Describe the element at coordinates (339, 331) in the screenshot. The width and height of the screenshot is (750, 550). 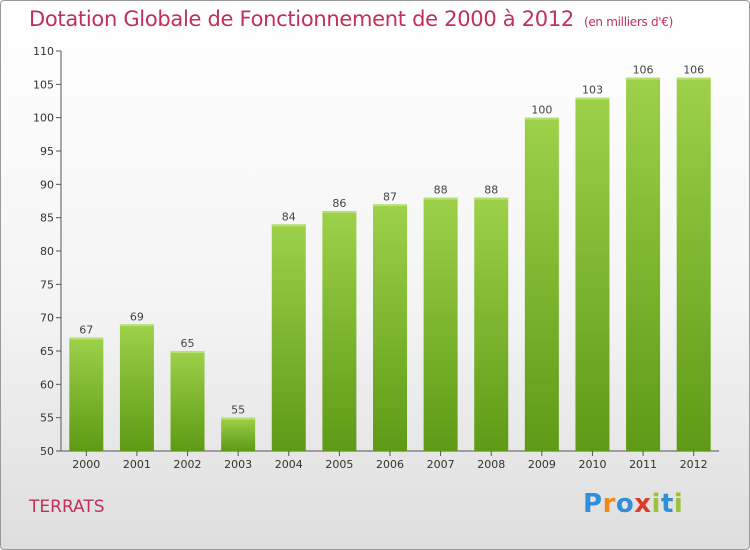
I see `bar-2005` at that location.